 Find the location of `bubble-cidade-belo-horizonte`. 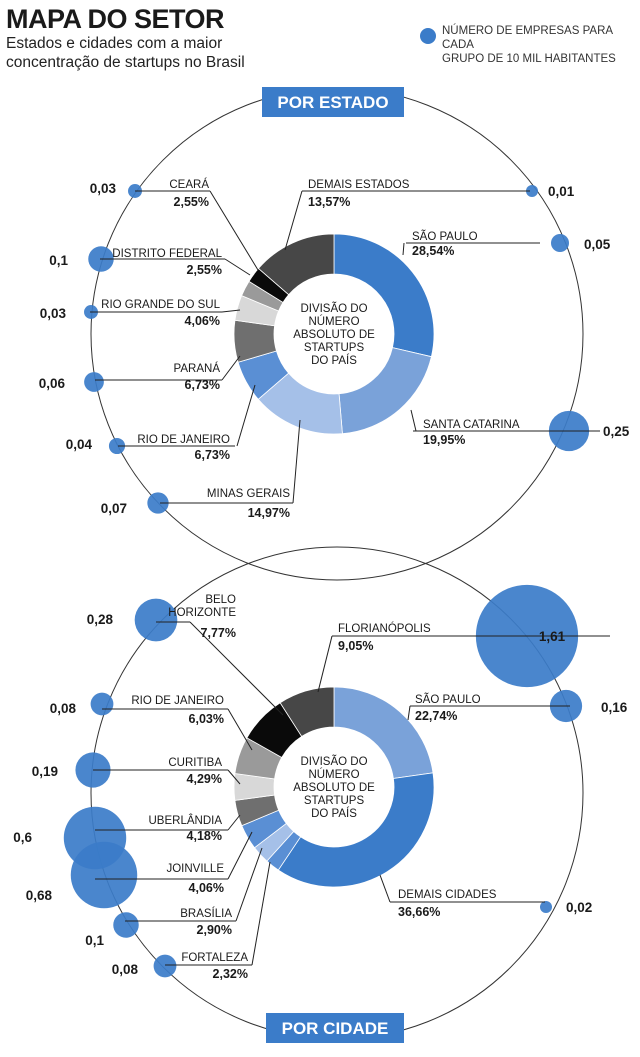

bubble-cidade-belo-horizonte is located at coordinates (156, 620).